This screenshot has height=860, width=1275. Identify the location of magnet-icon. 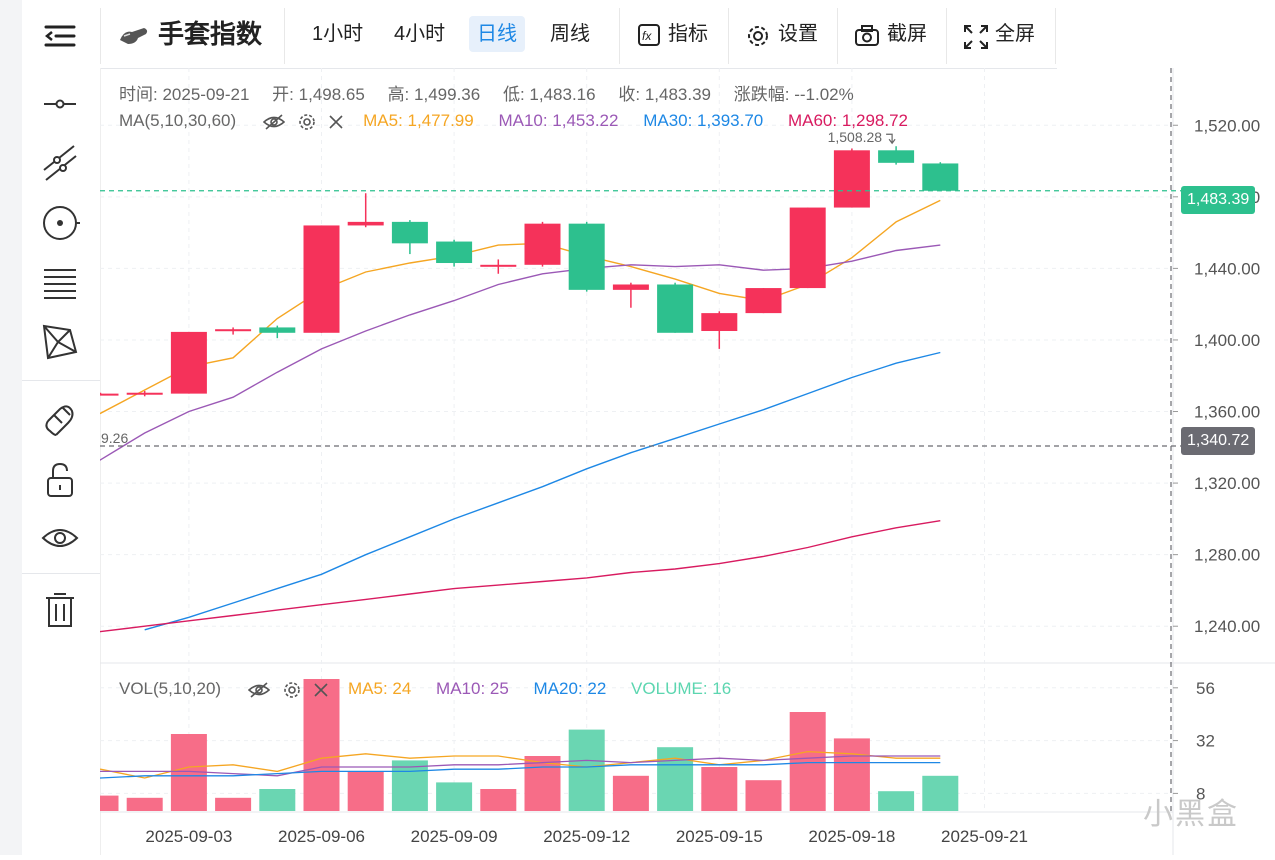
(60, 417).